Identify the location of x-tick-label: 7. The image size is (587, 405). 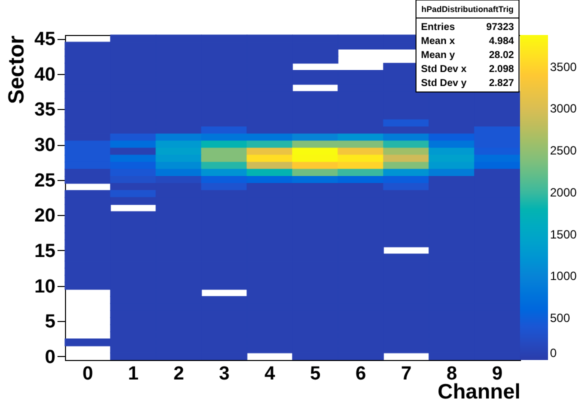
(406, 374).